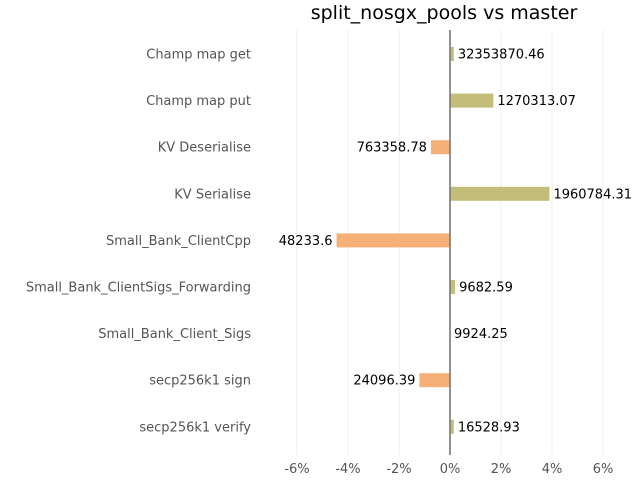  I want to click on x-tick-label: -2%, so click(398, 469).